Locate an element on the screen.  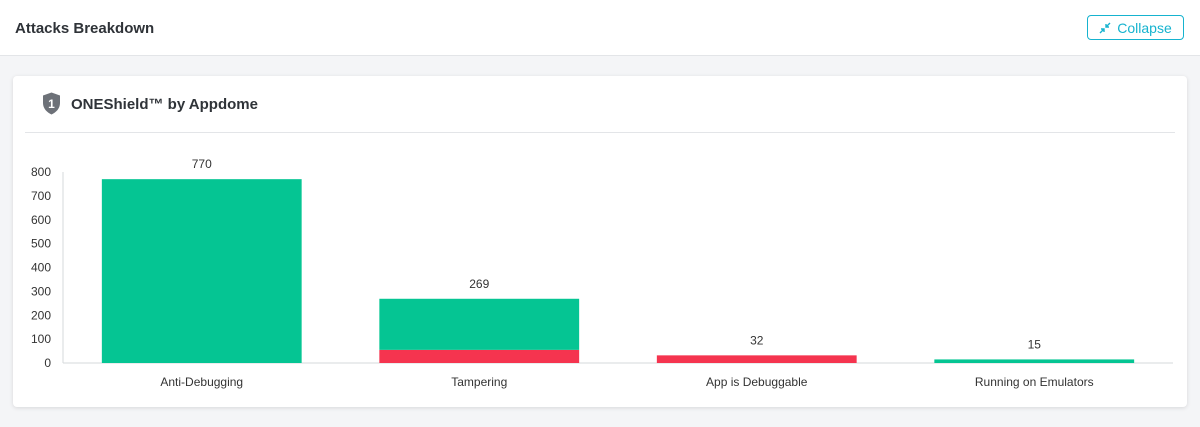
y-tick-label: 300 is located at coordinates (41, 291).